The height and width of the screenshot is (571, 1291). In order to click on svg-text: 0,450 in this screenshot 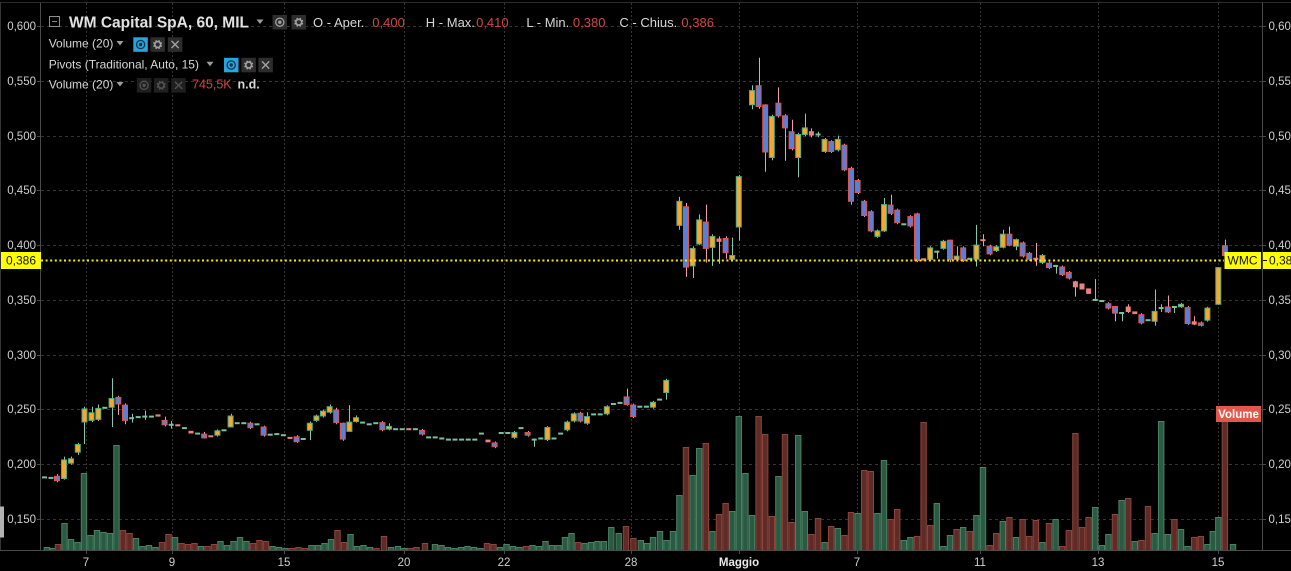, I will do `click(21, 191)`.